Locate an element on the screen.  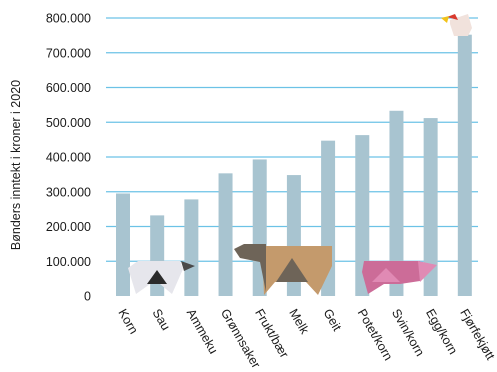
y-tick-label: 0 is located at coordinates (87, 297).